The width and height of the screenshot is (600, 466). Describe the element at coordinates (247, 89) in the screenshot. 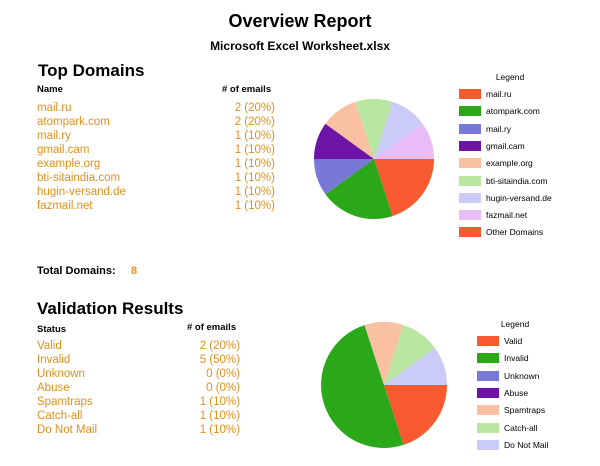

I see `domains-emails-header: # of emails` at that location.